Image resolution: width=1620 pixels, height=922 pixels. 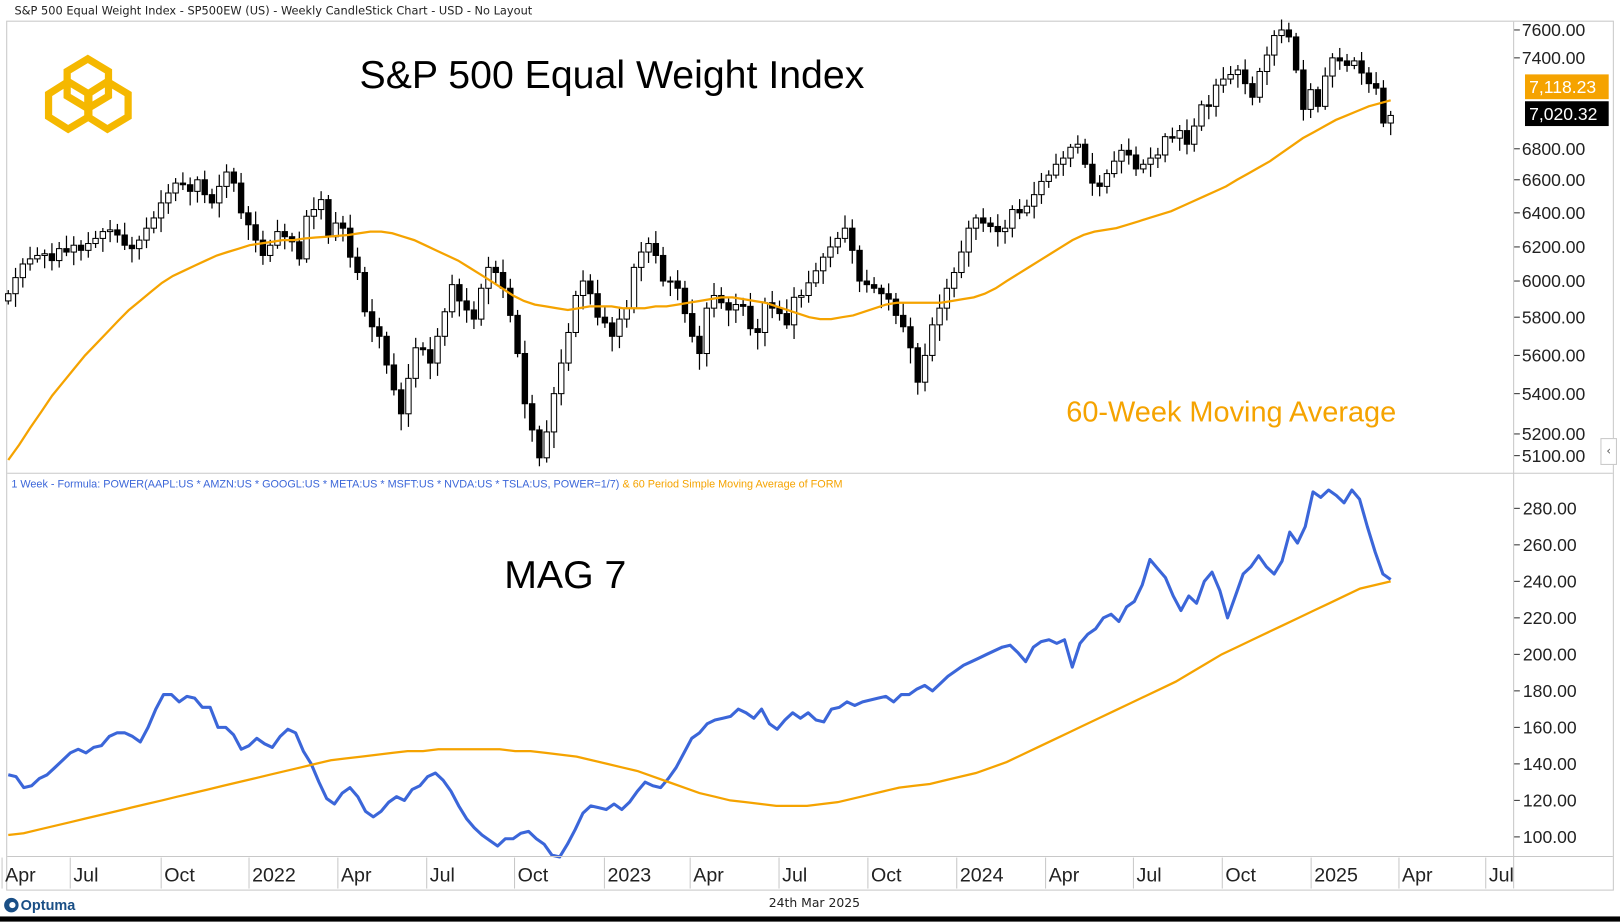 I want to click on lower-y-tick-label: 200.00, so click(x=1550, y=655).